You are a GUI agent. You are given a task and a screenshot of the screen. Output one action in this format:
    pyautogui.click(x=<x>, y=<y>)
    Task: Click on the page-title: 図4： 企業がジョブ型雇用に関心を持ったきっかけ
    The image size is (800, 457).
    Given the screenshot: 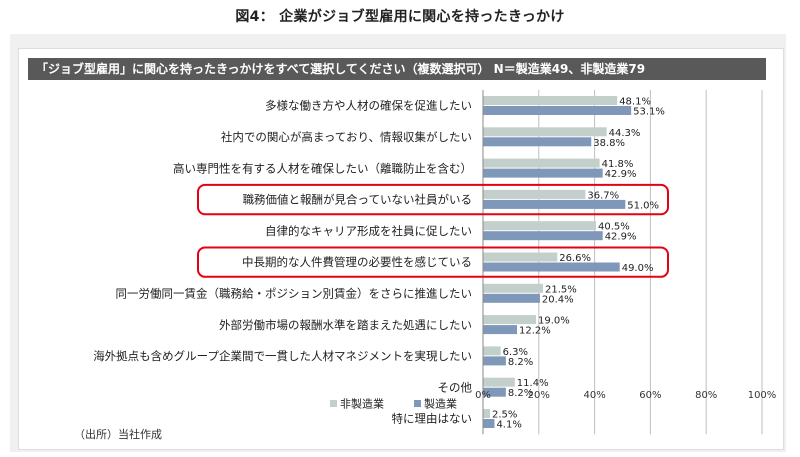 What is the action you would take?
    pyautogui.click(x=400, y=17)
    